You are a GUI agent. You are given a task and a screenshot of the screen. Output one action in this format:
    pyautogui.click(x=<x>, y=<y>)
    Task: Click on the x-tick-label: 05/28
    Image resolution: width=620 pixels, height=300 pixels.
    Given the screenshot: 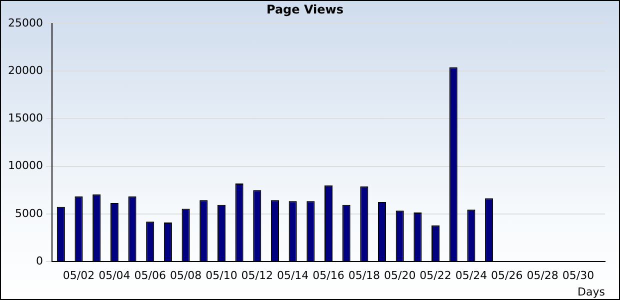 What is the action you would take?
    pyautogui.click(x=542, y=275)
    